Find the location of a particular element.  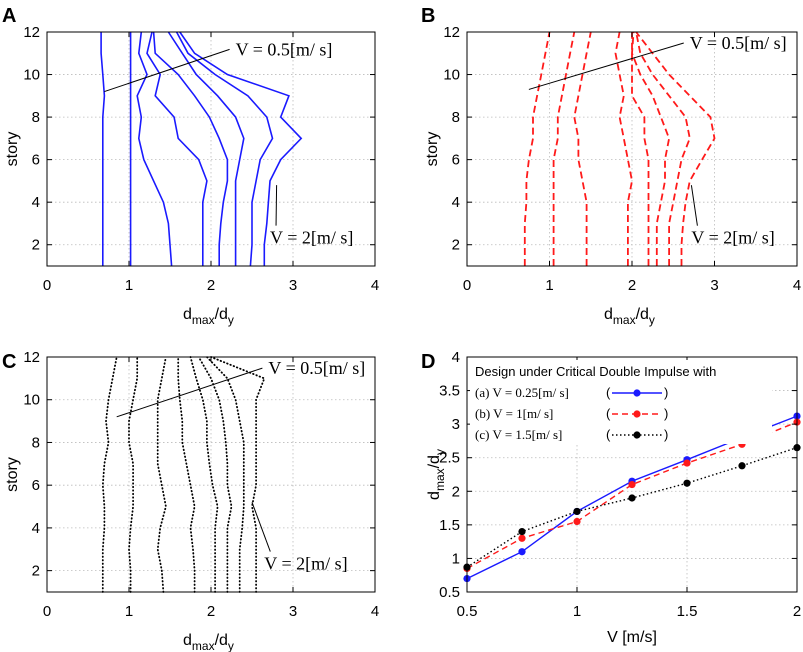

y-axis-label: story is located at coordinates (432, 149).